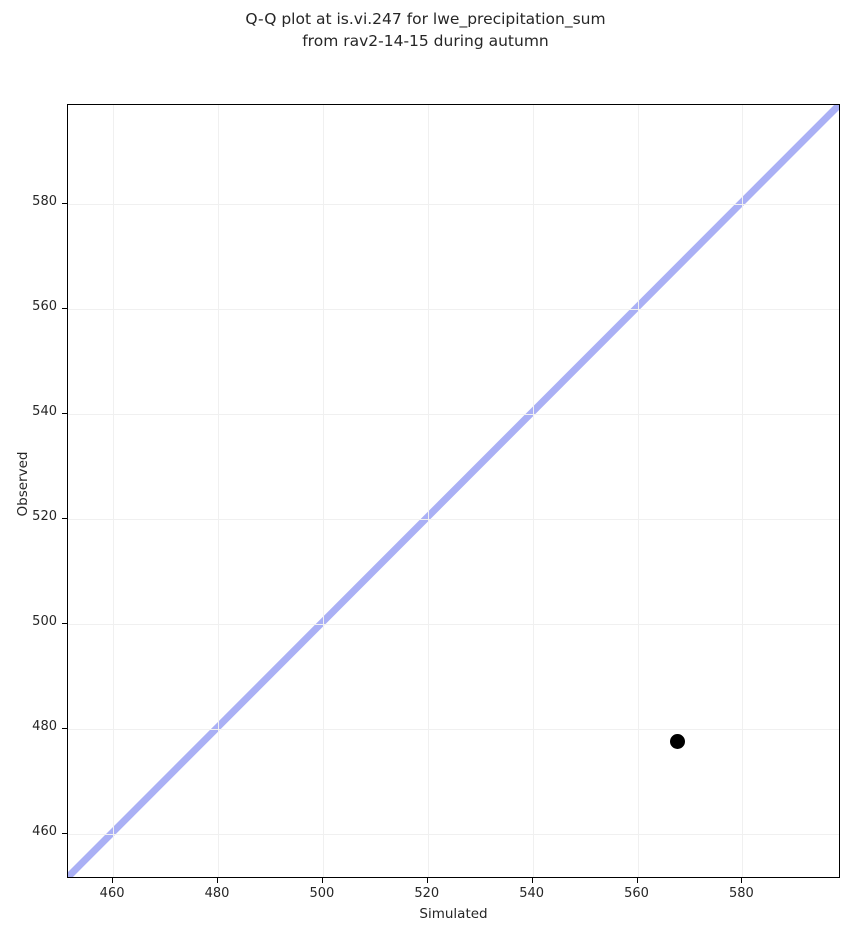 This screenshot has width=851, height=934. What do you see at coordinates (112, 893) in the screenshot?
I see `x-tick-label: 460` at bounding box center [112, 893].